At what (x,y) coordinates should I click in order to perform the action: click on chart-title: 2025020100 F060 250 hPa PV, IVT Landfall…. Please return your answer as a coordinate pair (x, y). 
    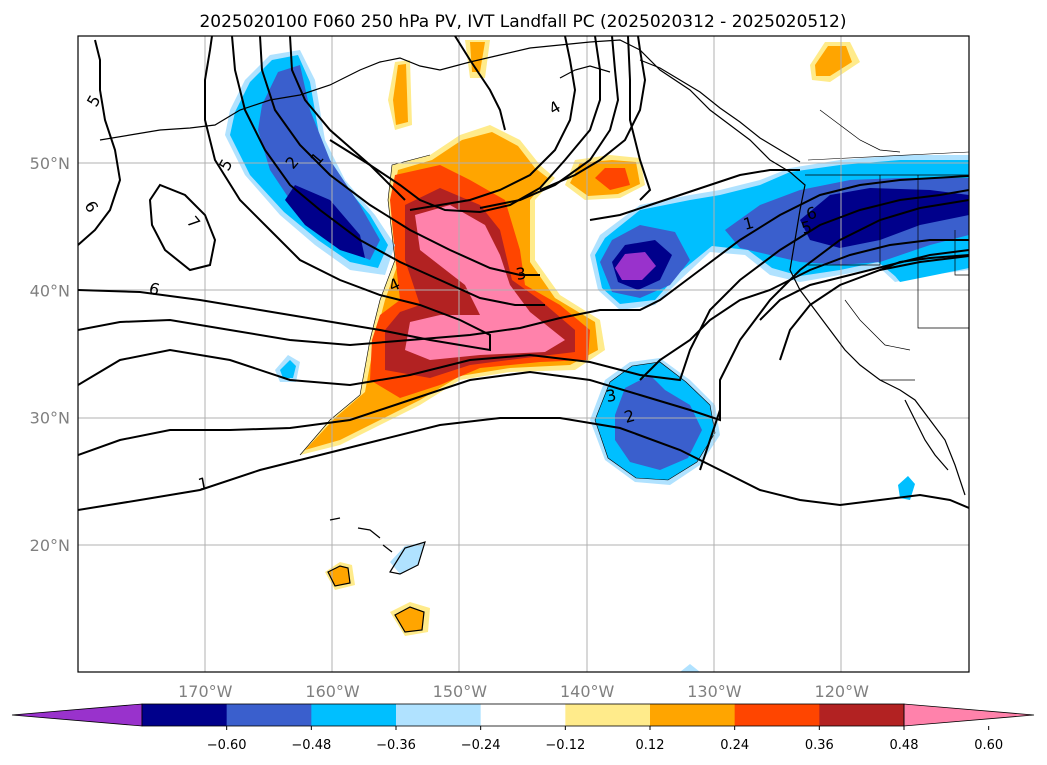
    Looking at the image, I should click on (522, 22).